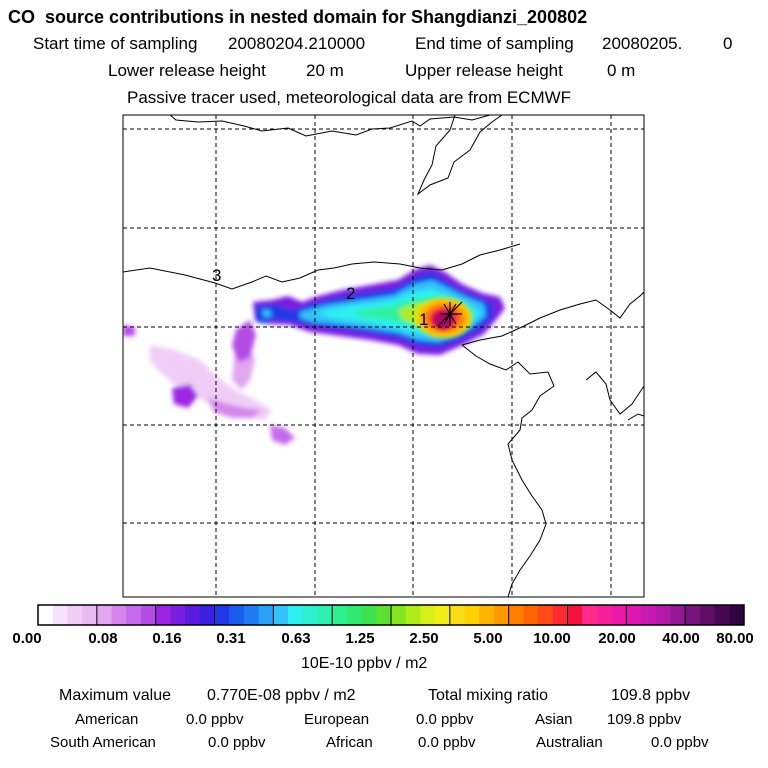 The height and width of the screenshot is (768, 768). What do you see at coordinates (360, 638) in the screenshot?
I see `colorbar-tick: 1.25` at bounding box center [360, 638].